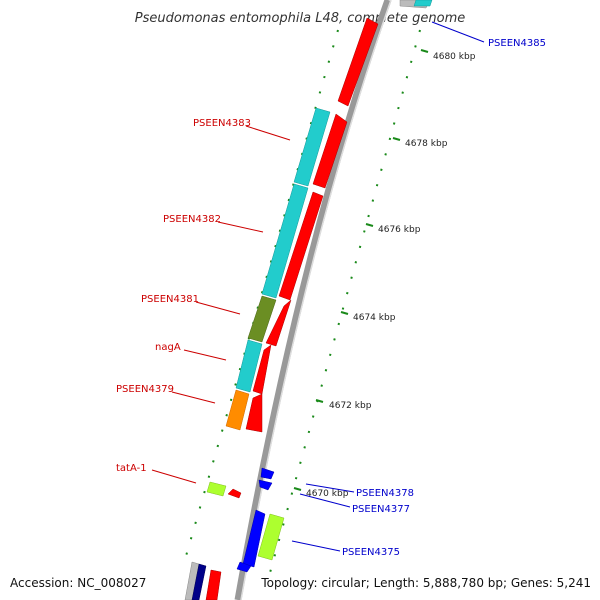 This screenshot has width=600, height=600. I want to click on gene-label-PSEEN4385: PSEEN4385, so click(517, 43).